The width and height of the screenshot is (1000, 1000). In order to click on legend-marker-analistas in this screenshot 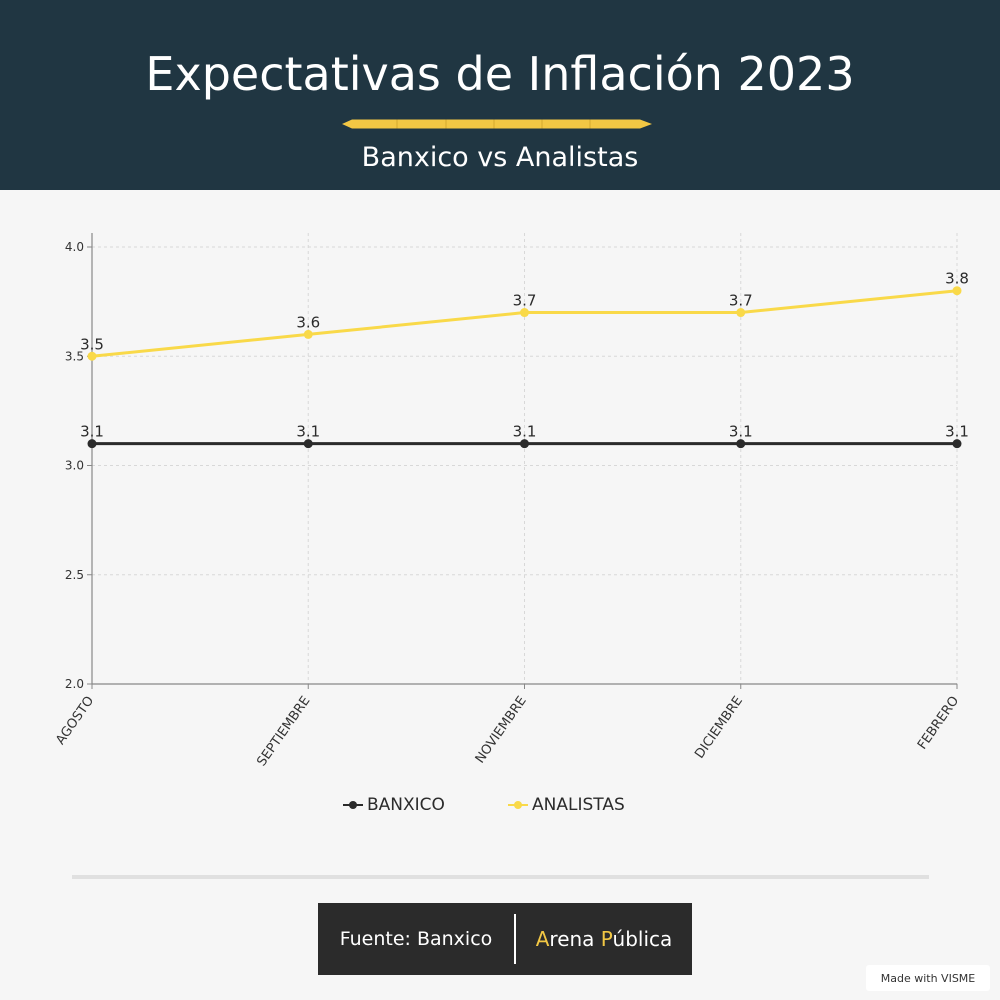, I will do `click(518, 805)`.